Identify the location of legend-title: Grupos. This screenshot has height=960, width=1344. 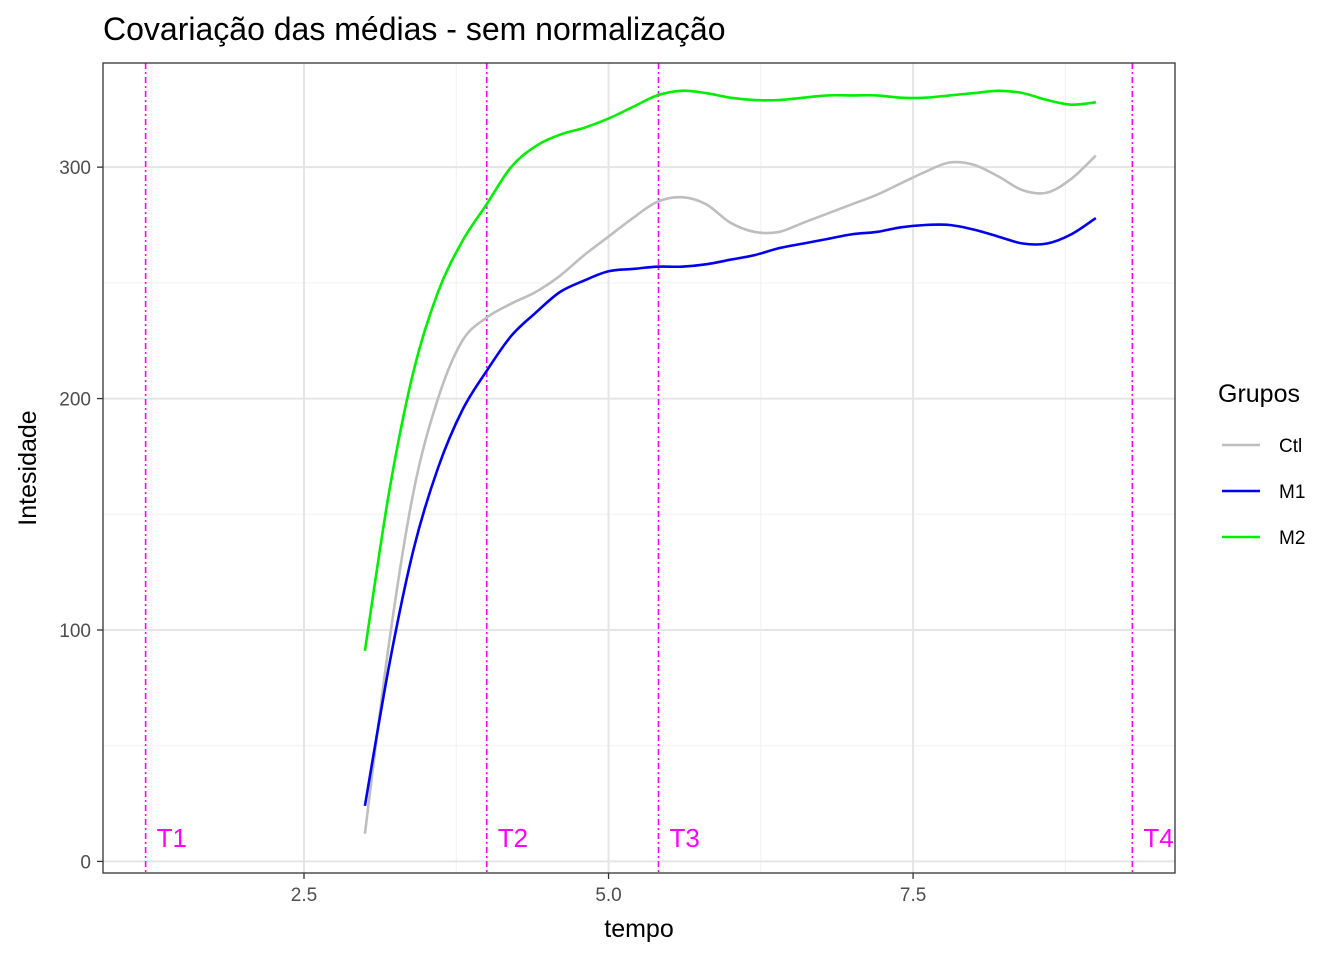
(1259, 394).